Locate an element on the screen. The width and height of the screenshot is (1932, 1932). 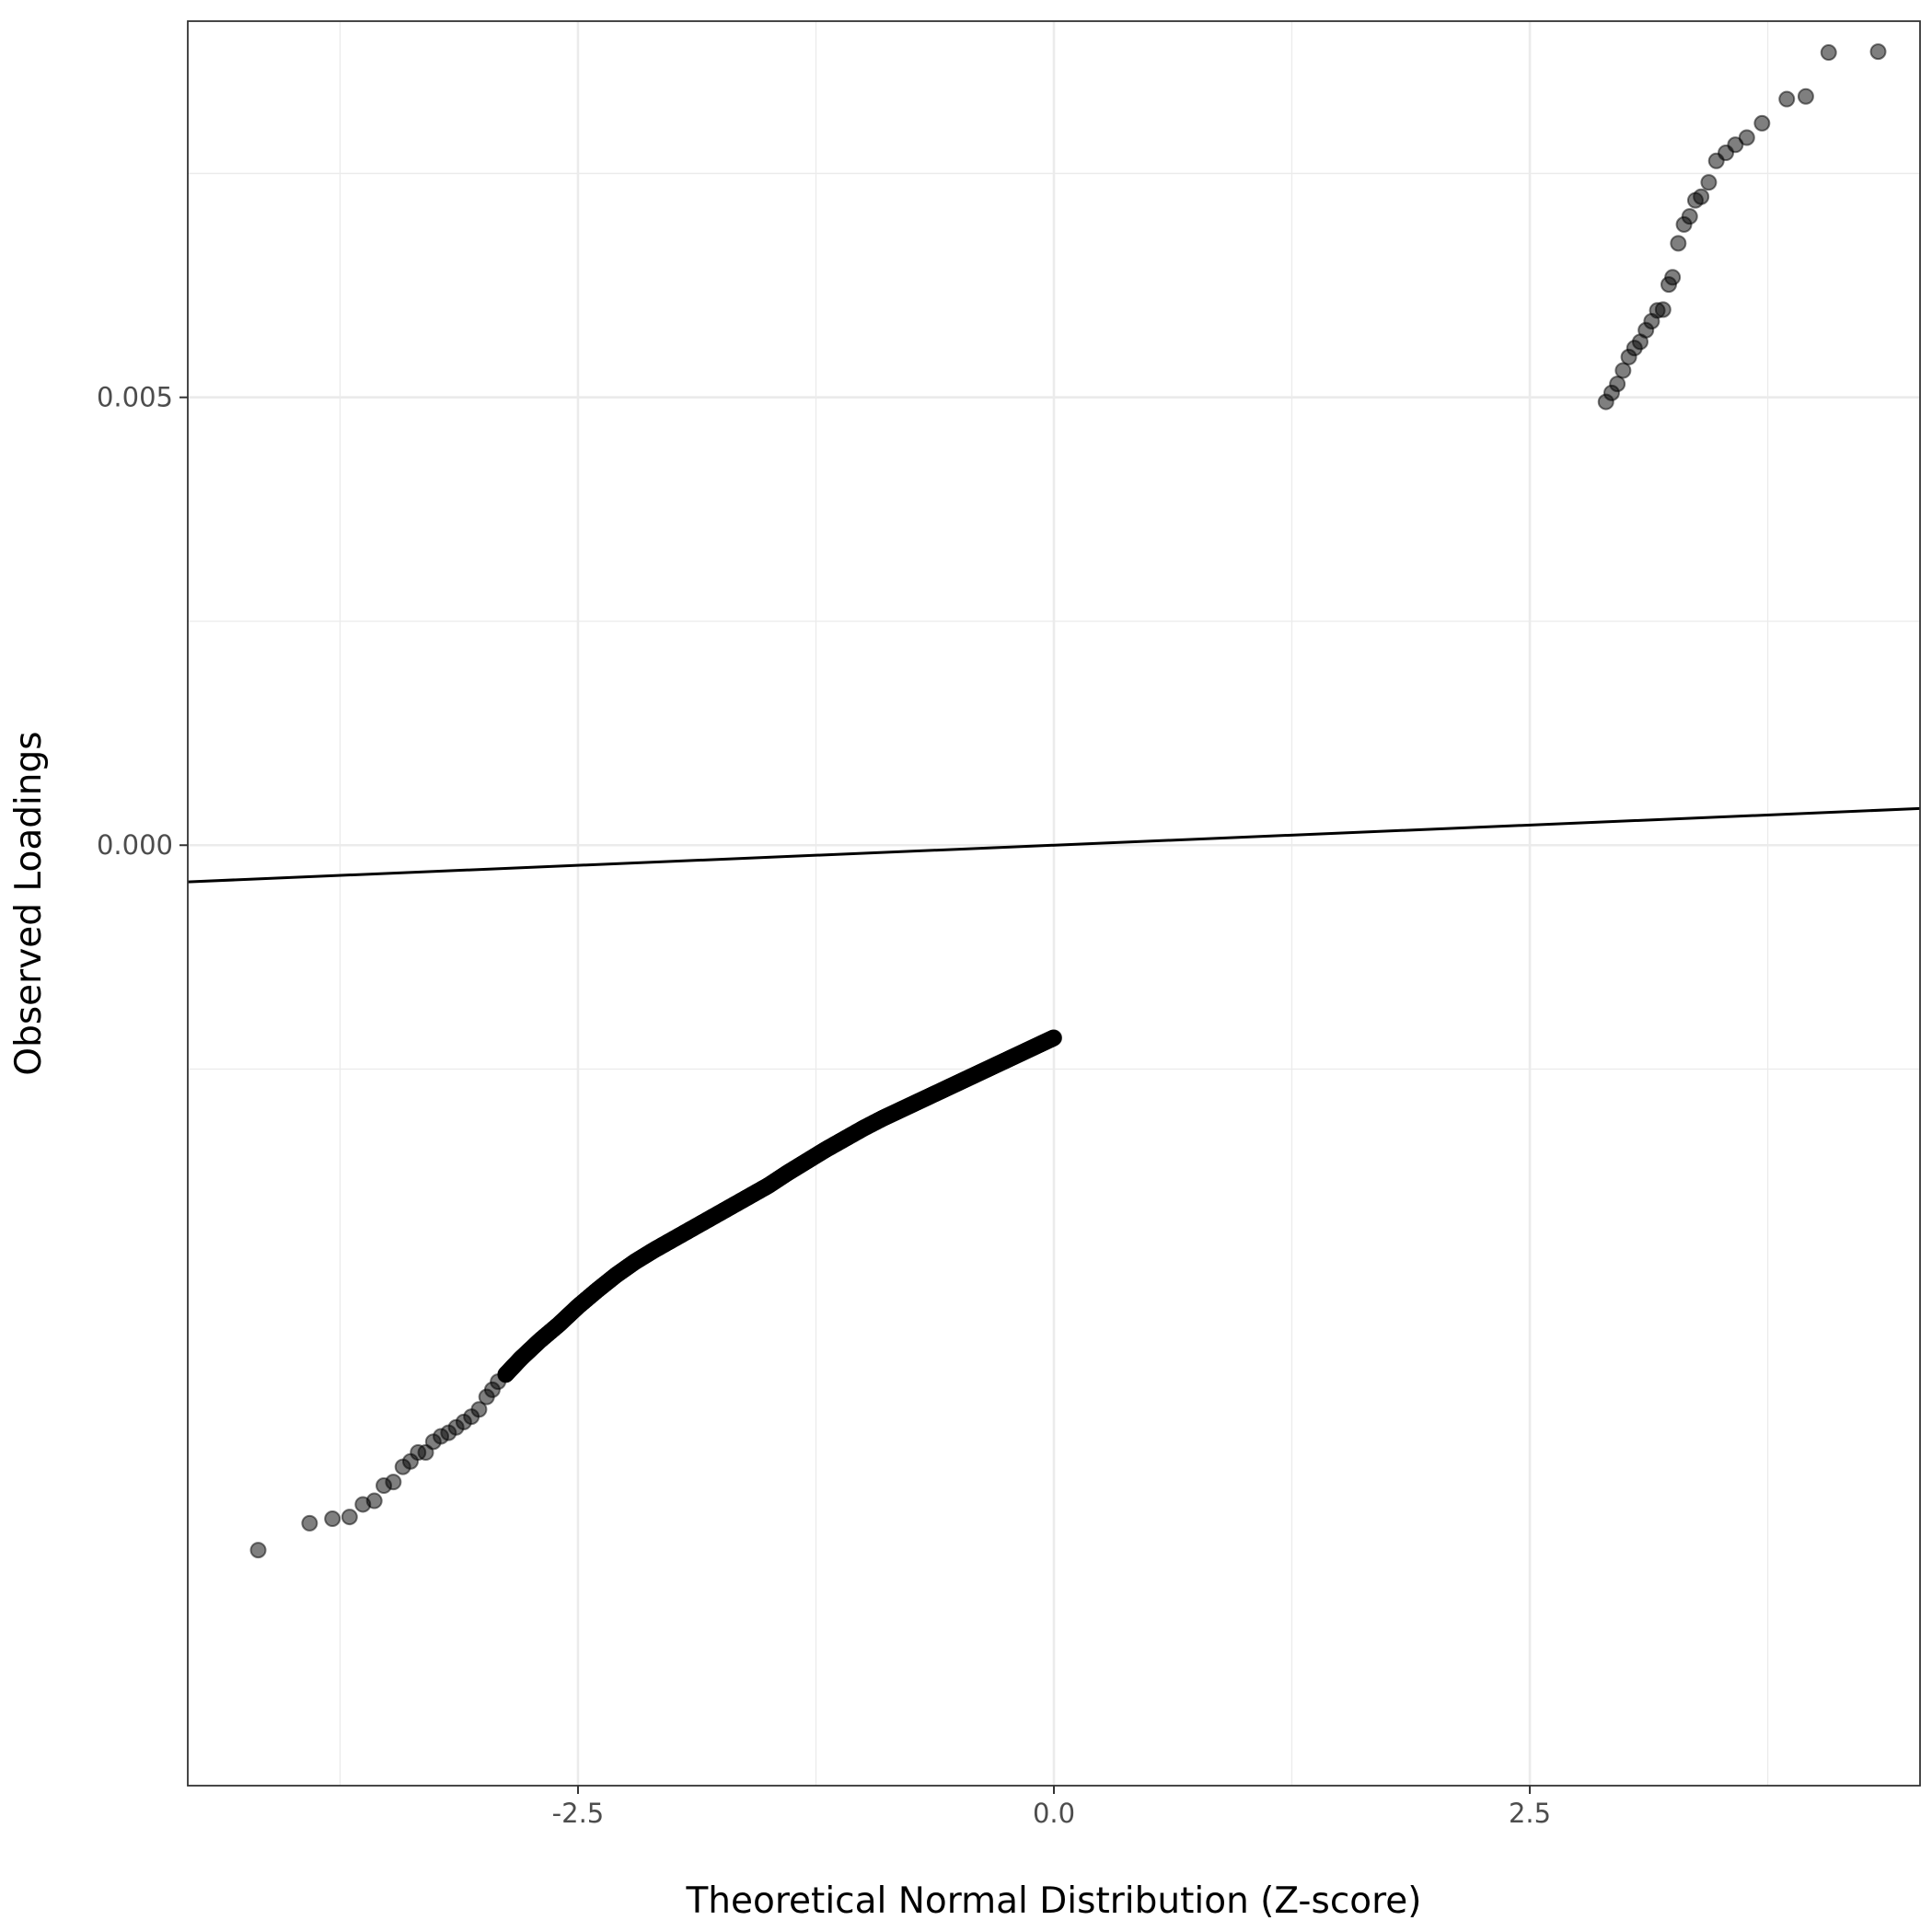
y-tick-label: 0.000 is located at coordinates (135, 845).